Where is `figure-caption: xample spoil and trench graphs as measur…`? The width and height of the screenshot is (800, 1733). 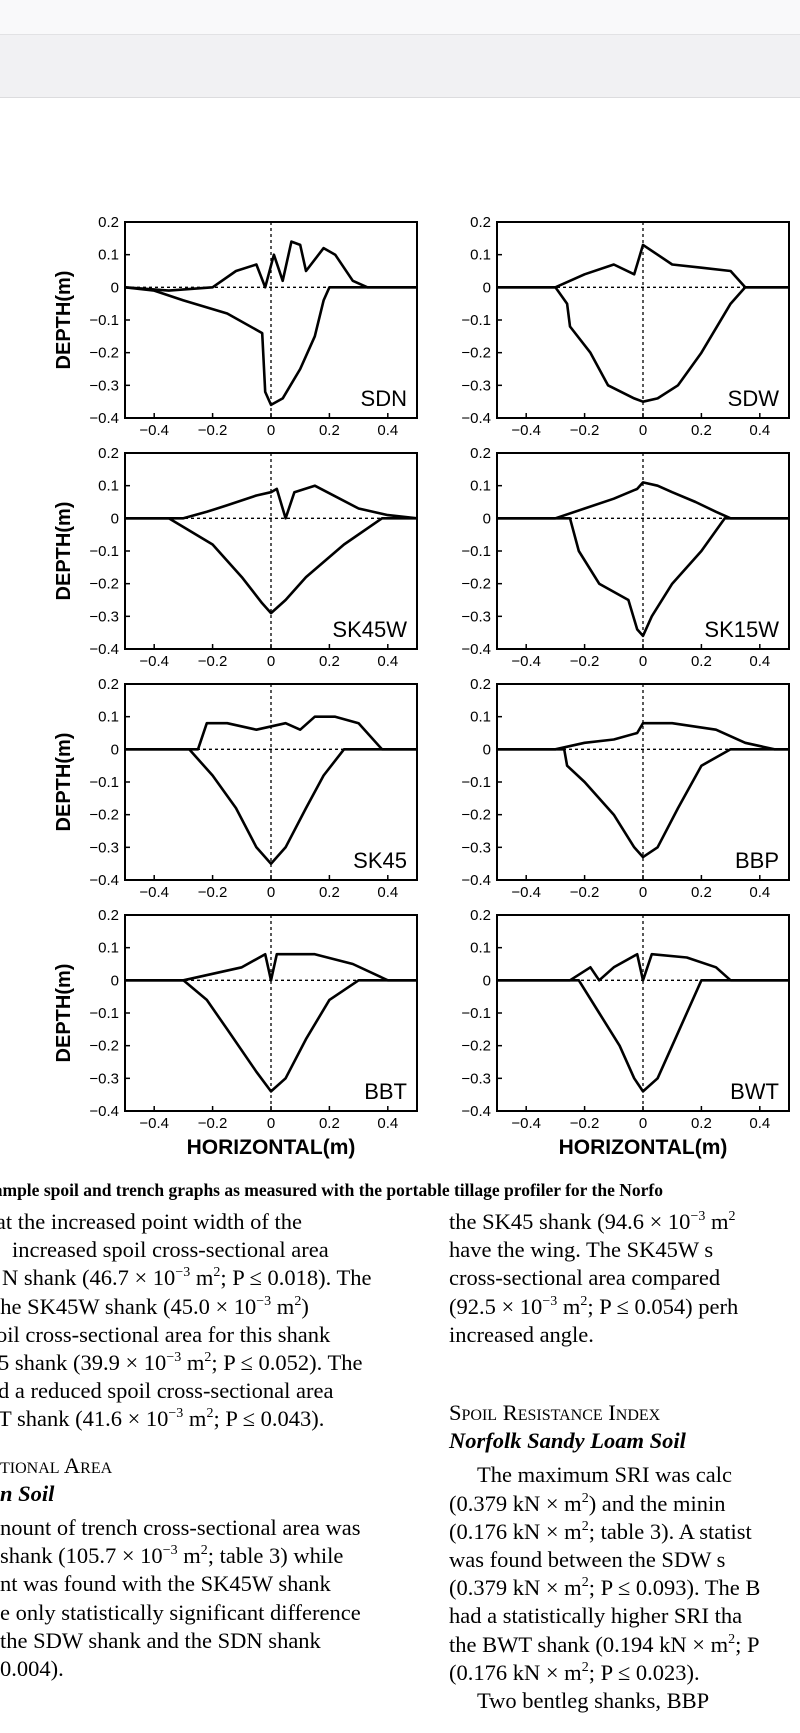
figure-caption: xample spoil and trench graphs as measur… is located at coordinates (331, 1190).